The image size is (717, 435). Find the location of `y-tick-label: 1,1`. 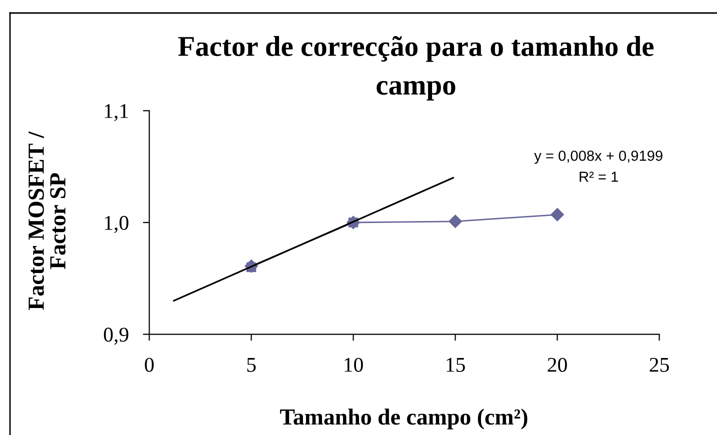

y-tick-label: 1,1 is located at coordinates (116, 113).